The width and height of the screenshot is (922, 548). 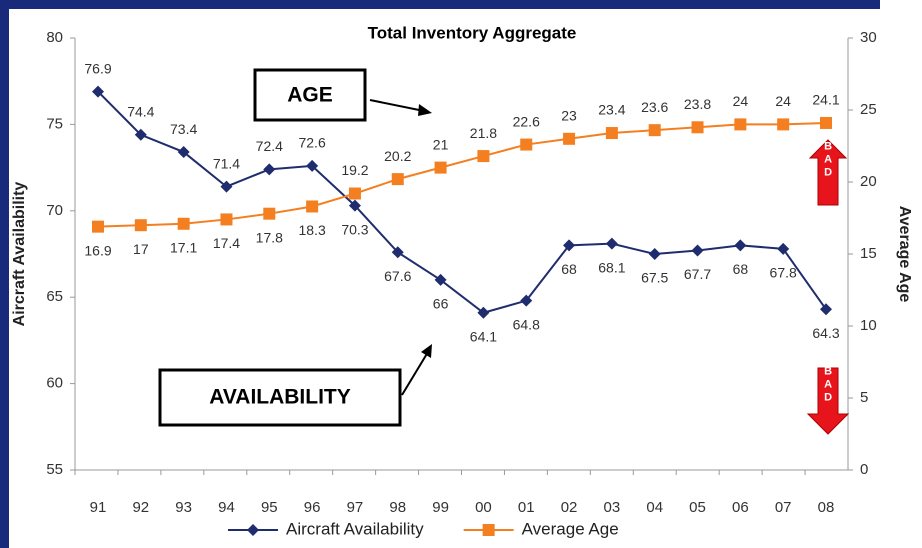 What do you see at coordinates (98, 507) in the screenshot?
I see `x-tick-label: 91` at bounding box center [98, 507].